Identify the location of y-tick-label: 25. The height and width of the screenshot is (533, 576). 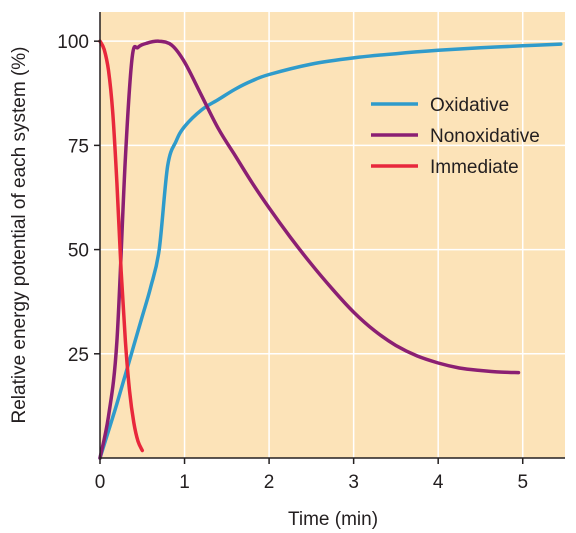
(78, 355).